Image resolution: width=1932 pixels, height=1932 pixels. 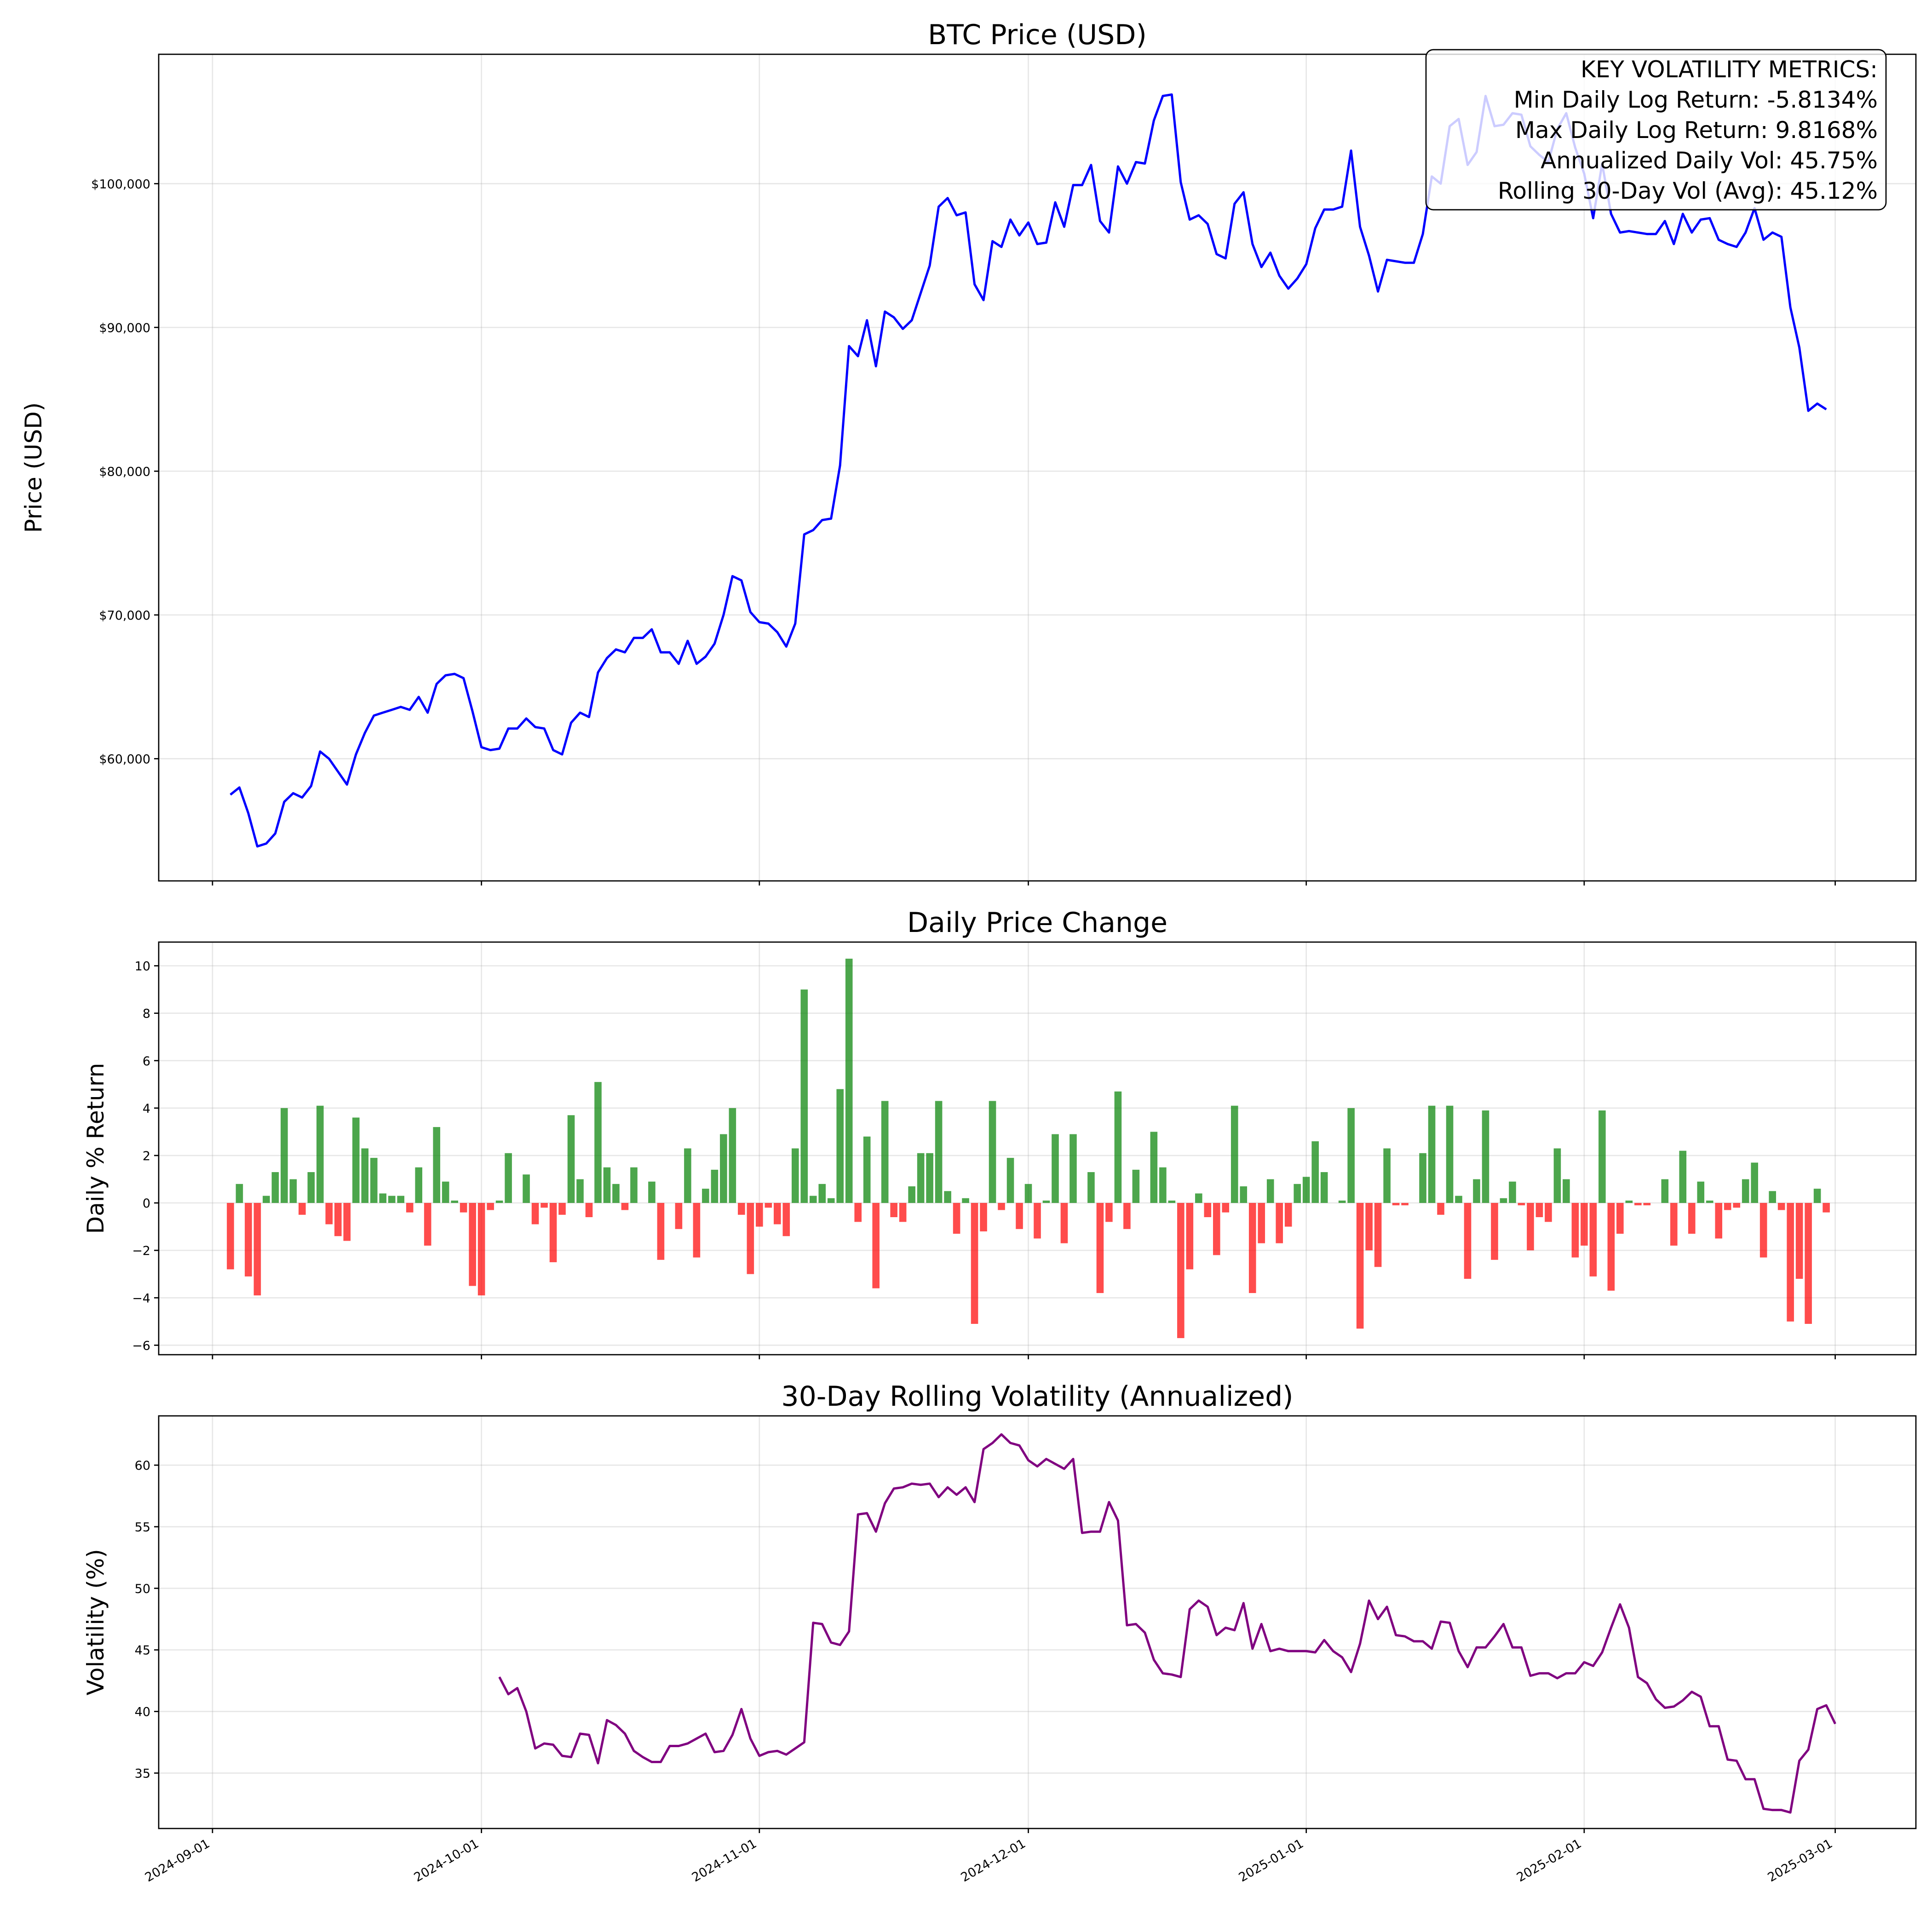 I want to click on x-tick-label: 2025-01-01, so click(x=1271, y=1860).